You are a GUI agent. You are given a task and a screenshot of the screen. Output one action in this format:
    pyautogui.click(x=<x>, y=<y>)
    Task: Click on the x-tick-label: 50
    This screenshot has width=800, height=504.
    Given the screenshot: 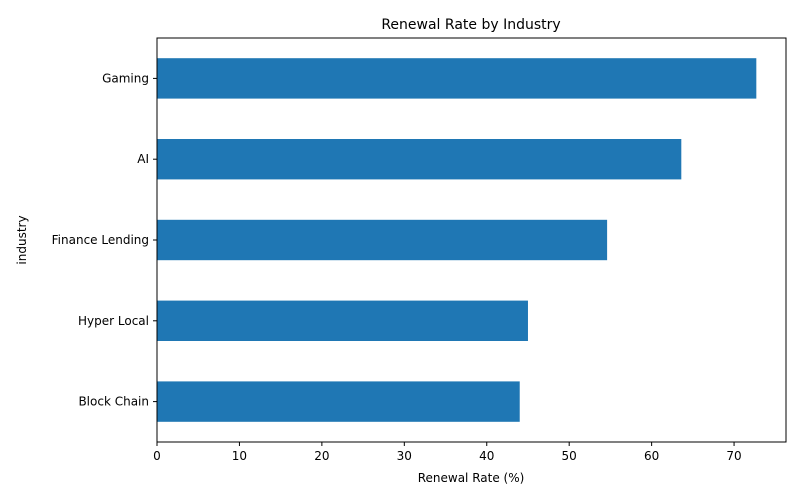 What is the action you would take?
    pyautogui.click(x=569, y=456)
    